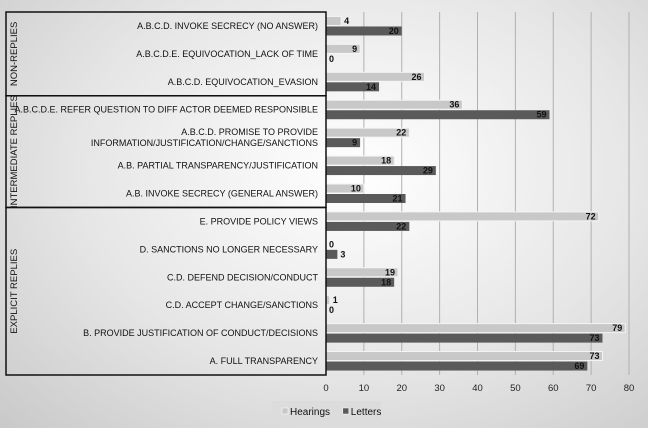  I want to click on category-label: A.B.C.D. EQUIVOCATION_EVASION, so click(243, 82).